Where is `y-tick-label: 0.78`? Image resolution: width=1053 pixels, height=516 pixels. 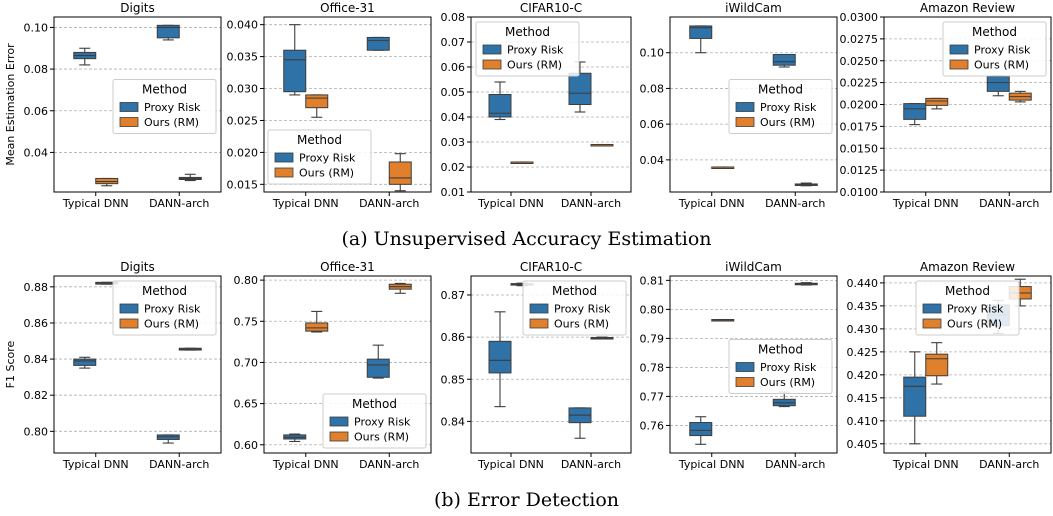 y-tick-label: 0.78 is located at coordinates (652, 367).